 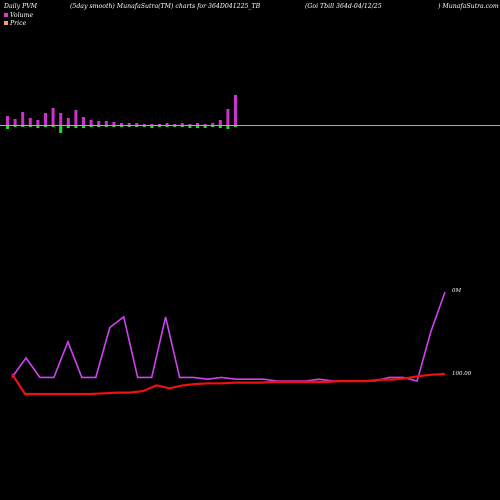 What do you see at coordinates (6, 23) in the screenshot?
I see `legend-swatch-price` at bounding box center [6, 23].